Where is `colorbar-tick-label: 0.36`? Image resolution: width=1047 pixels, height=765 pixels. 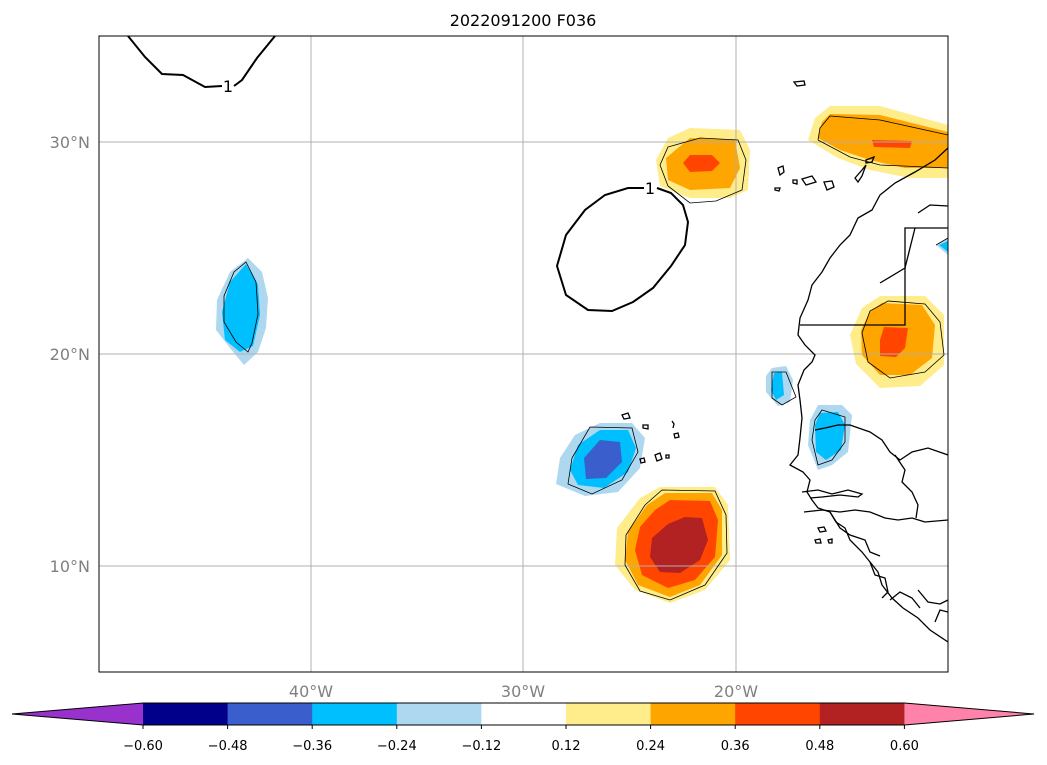 colorbar-tick-label: 0.36 is located at coordinates (735, 746).